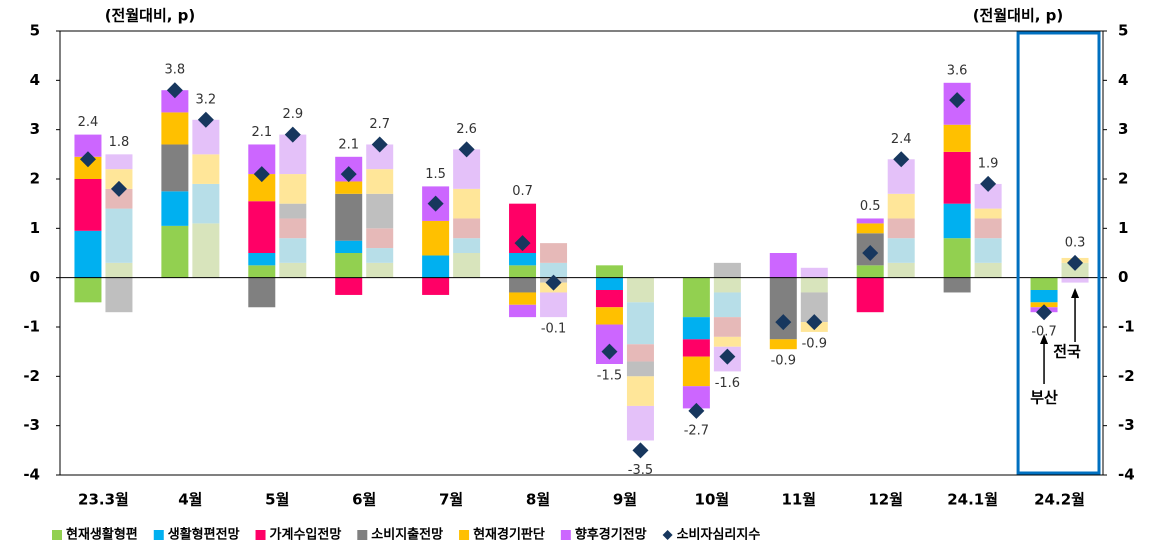  What do you see at coordinates (407, 535) in the screenshot?
I see `legend-label: 소비지출전망` at bounding box center [407, 535].